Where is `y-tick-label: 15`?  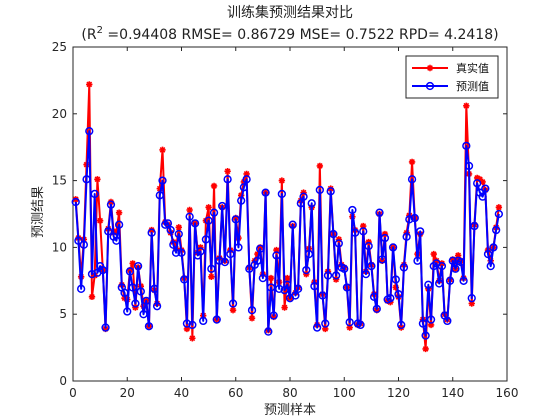
y-tick-label: 15 is located at coordinates (59, 181).